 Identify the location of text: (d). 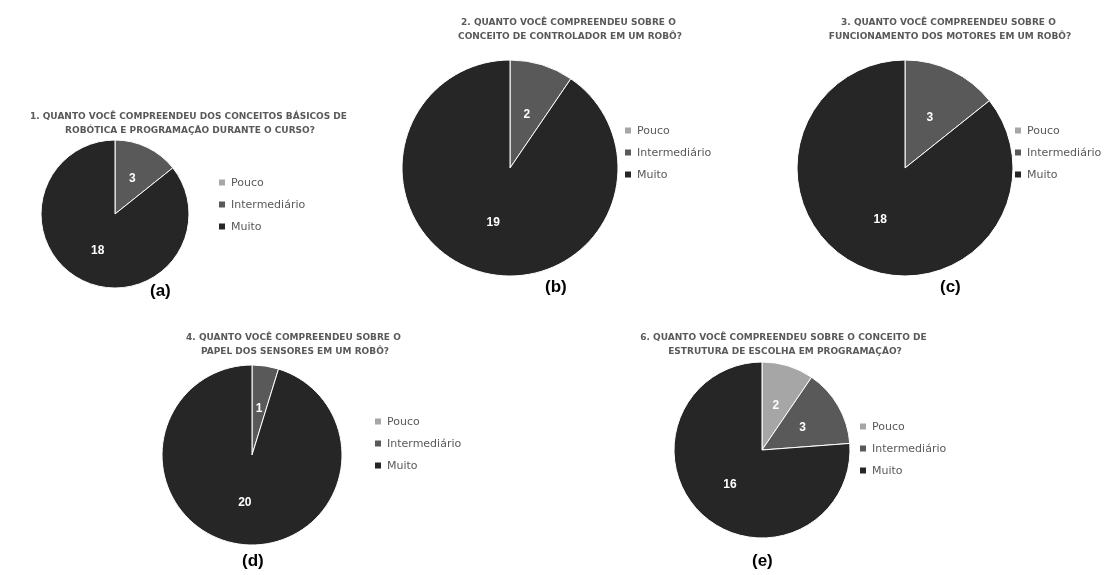
(253, 560).